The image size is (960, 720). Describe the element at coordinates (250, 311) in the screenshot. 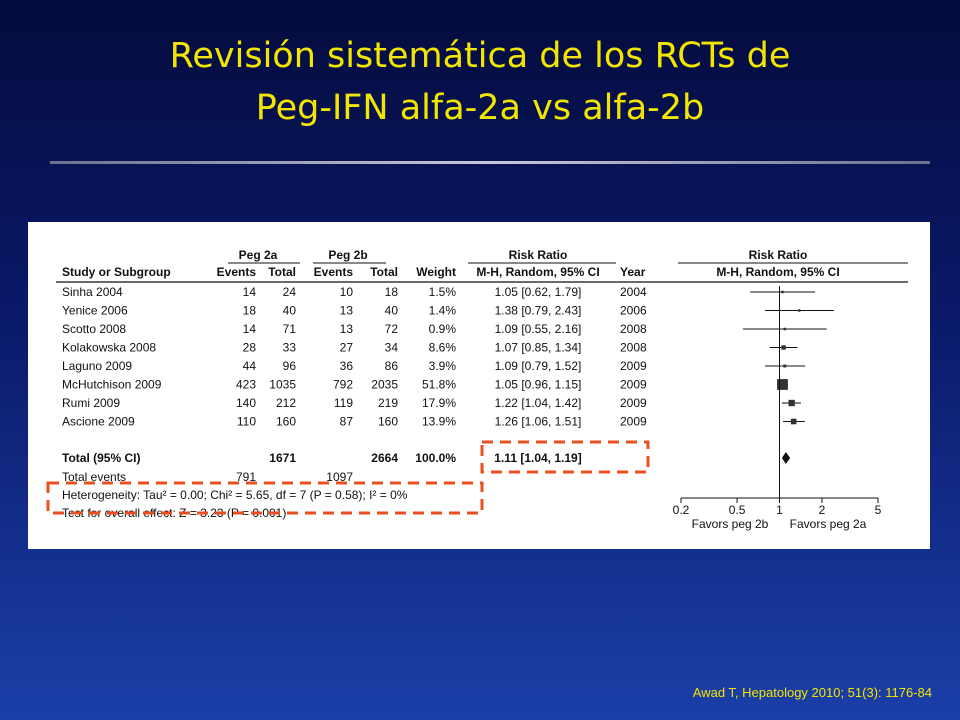

I see `events-2a: 18` at that location.